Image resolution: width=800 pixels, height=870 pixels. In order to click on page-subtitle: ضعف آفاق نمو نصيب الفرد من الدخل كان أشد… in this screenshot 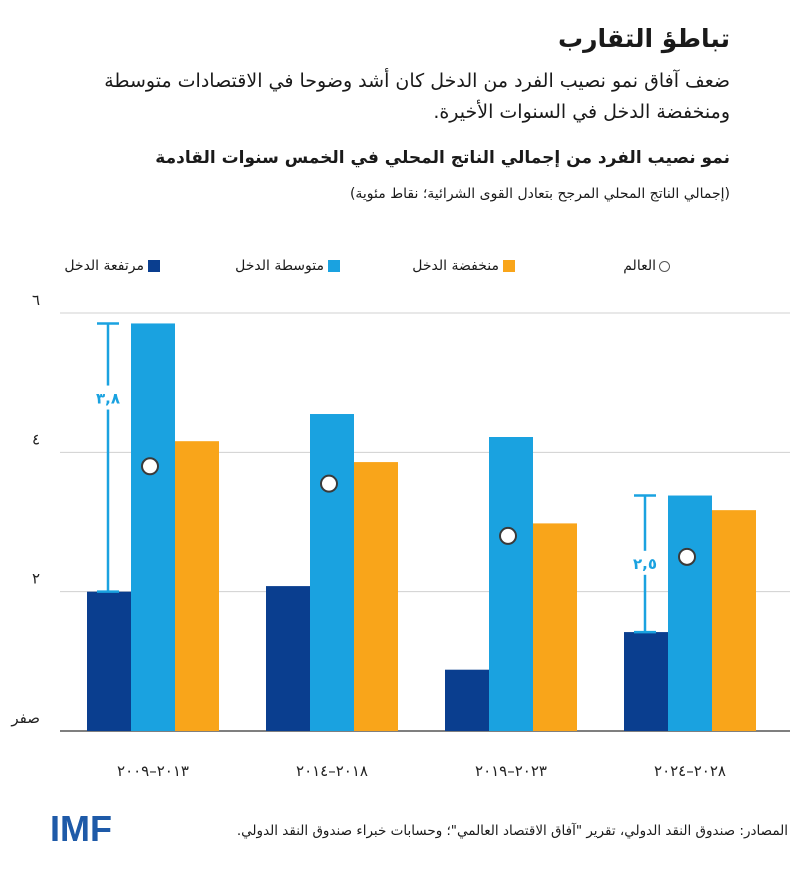, I will do `click(417, 96)`.